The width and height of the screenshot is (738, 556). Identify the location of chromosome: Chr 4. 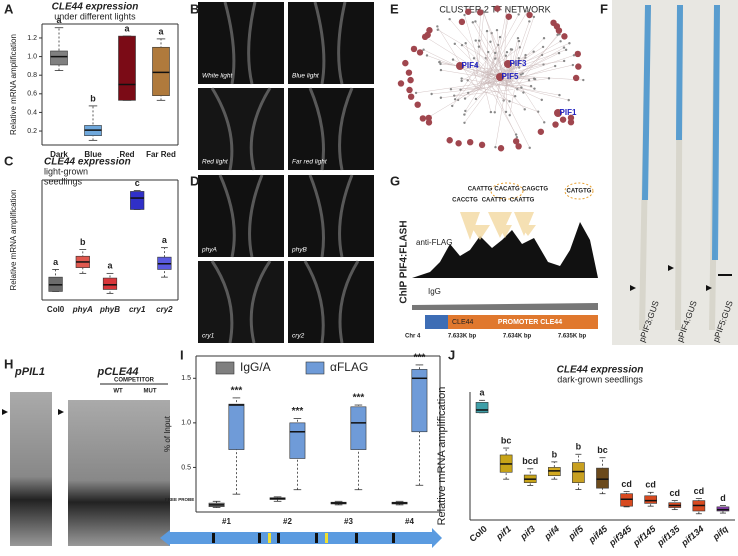
(413, 337).